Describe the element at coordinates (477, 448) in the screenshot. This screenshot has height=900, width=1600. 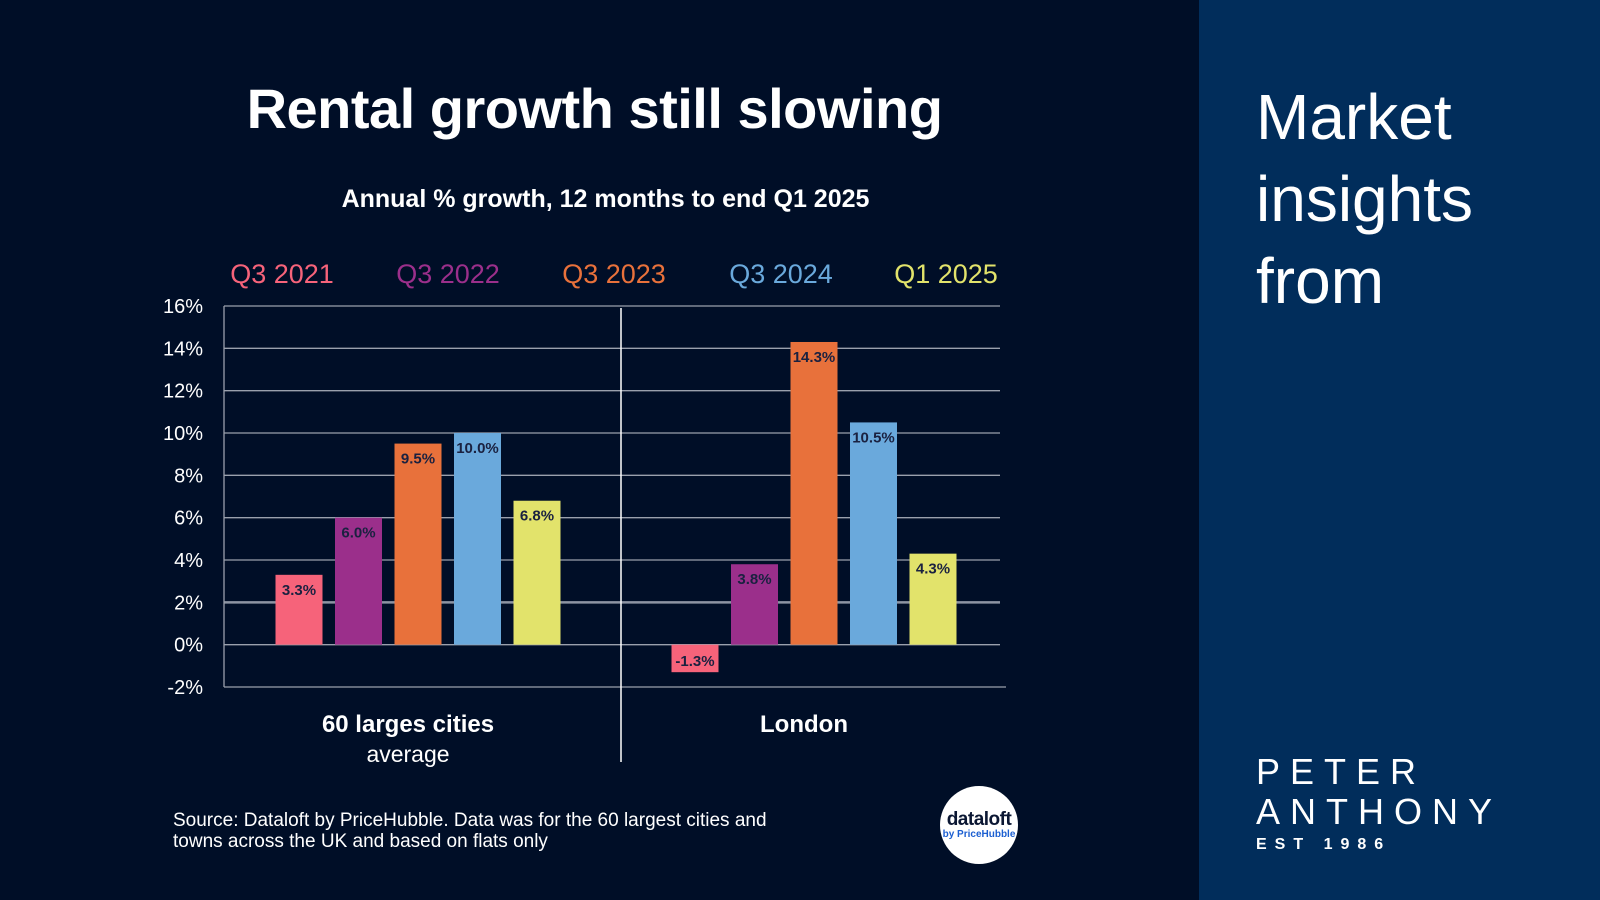
I see `data-label: 10.0%` at that location.